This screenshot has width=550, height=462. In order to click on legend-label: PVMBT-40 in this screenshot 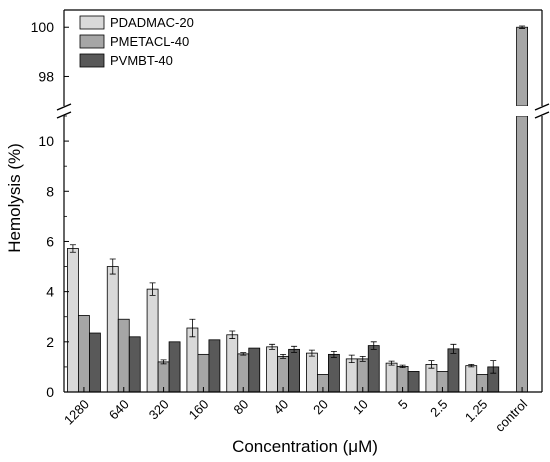, I will do `click(141, 60)`.